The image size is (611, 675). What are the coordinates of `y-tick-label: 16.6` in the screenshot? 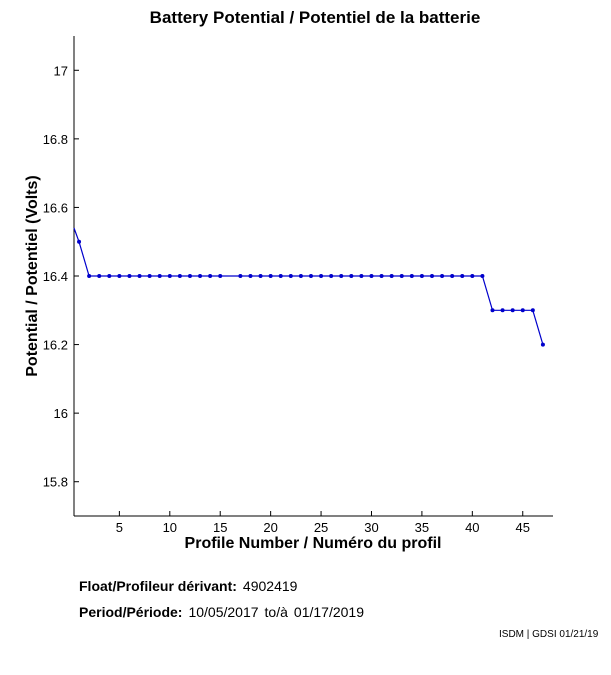 It's located at (55, 207).